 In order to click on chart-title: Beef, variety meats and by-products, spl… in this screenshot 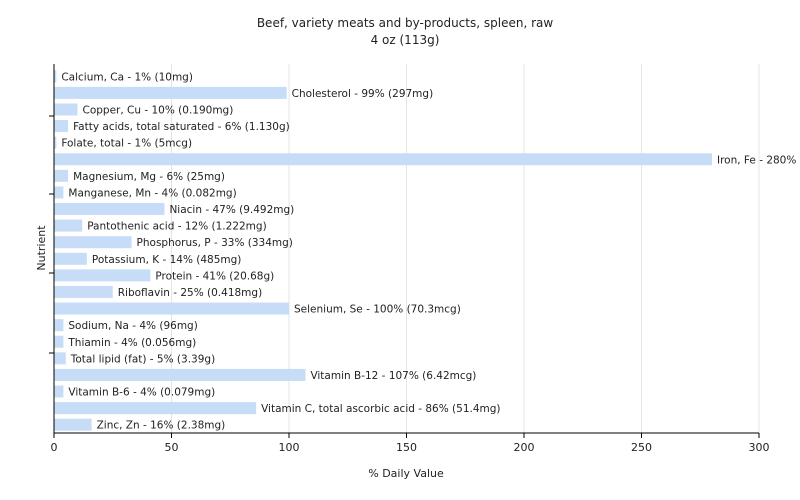, I will do `click(405, 23)`.